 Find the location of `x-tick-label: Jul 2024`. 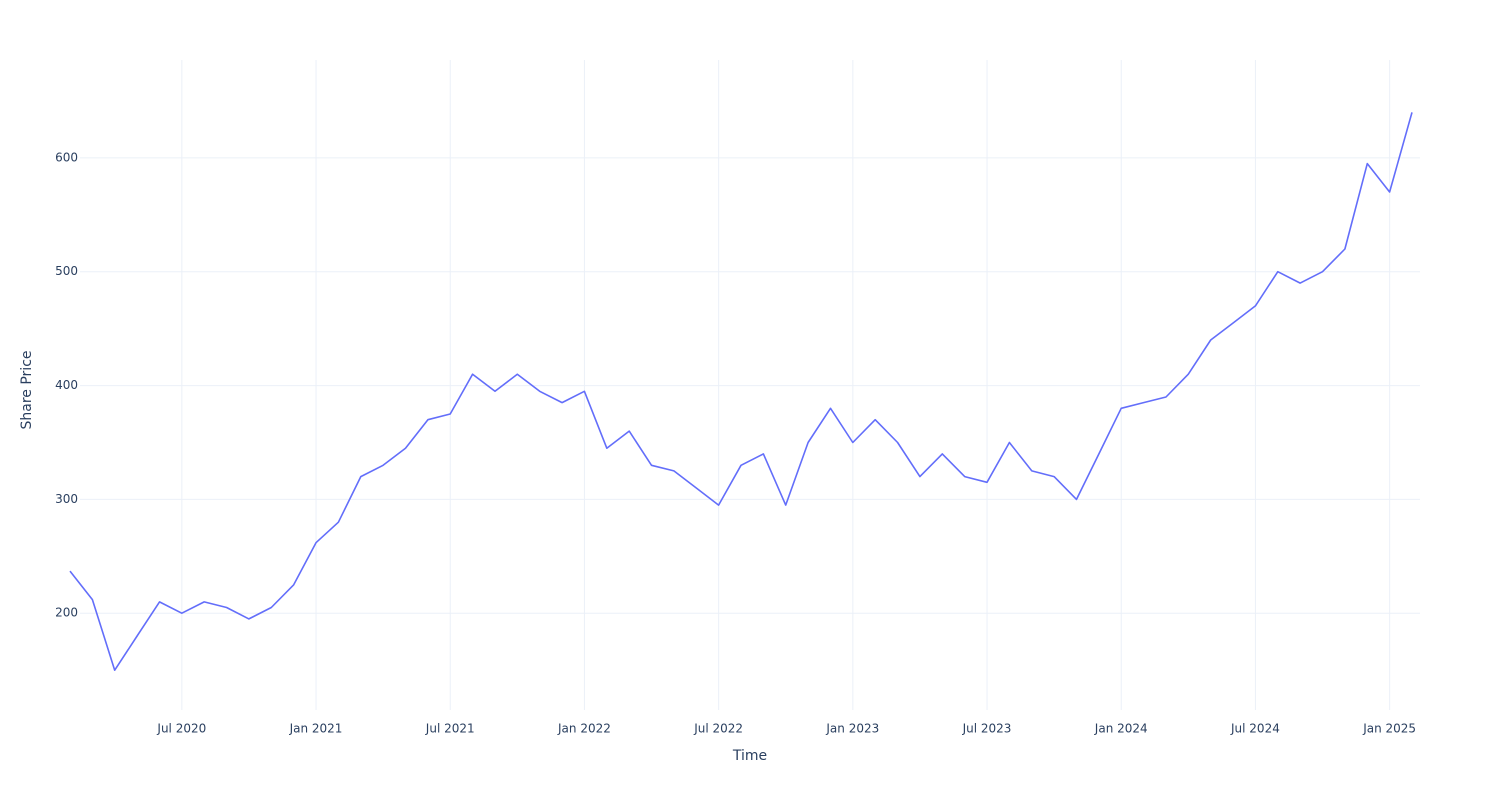

x-tick-label: Jul 2024 is located at coordinates (1255, 729).